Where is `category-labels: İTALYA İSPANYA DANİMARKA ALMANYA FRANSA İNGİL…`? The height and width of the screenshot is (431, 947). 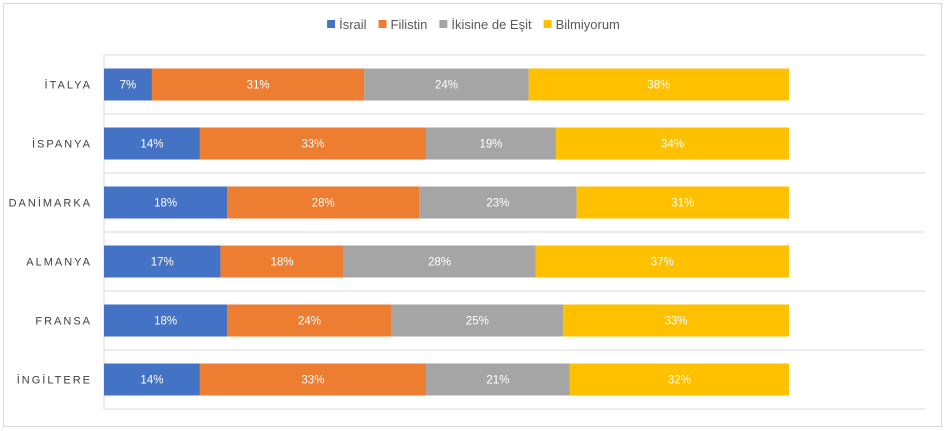 category-labels: İTALYA İSPANYA DANİMARKA ALMANYA FRANSA İNGİL… is located at coordinates (50, 233).